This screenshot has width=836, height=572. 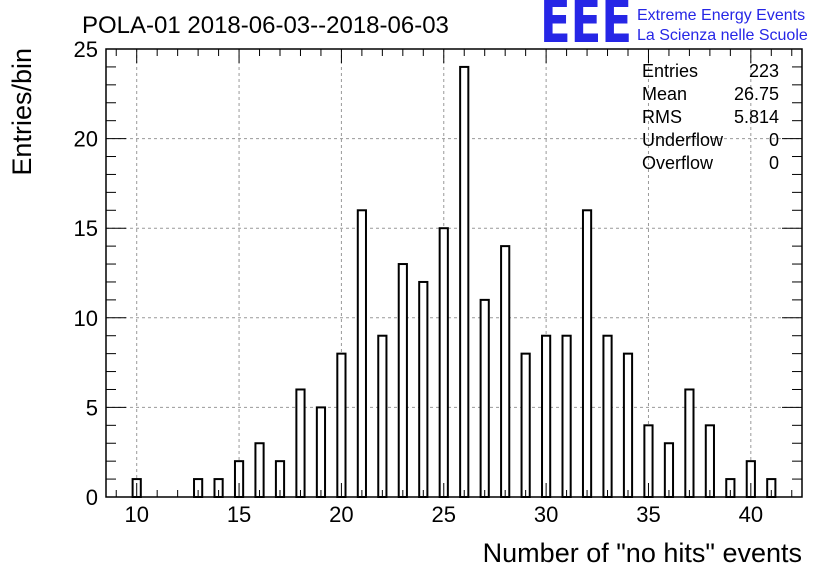 What do you see at coordinates (751, 514) in the screenshot?
I see `x-tick-label: 40` at bounding box center [751, 514].